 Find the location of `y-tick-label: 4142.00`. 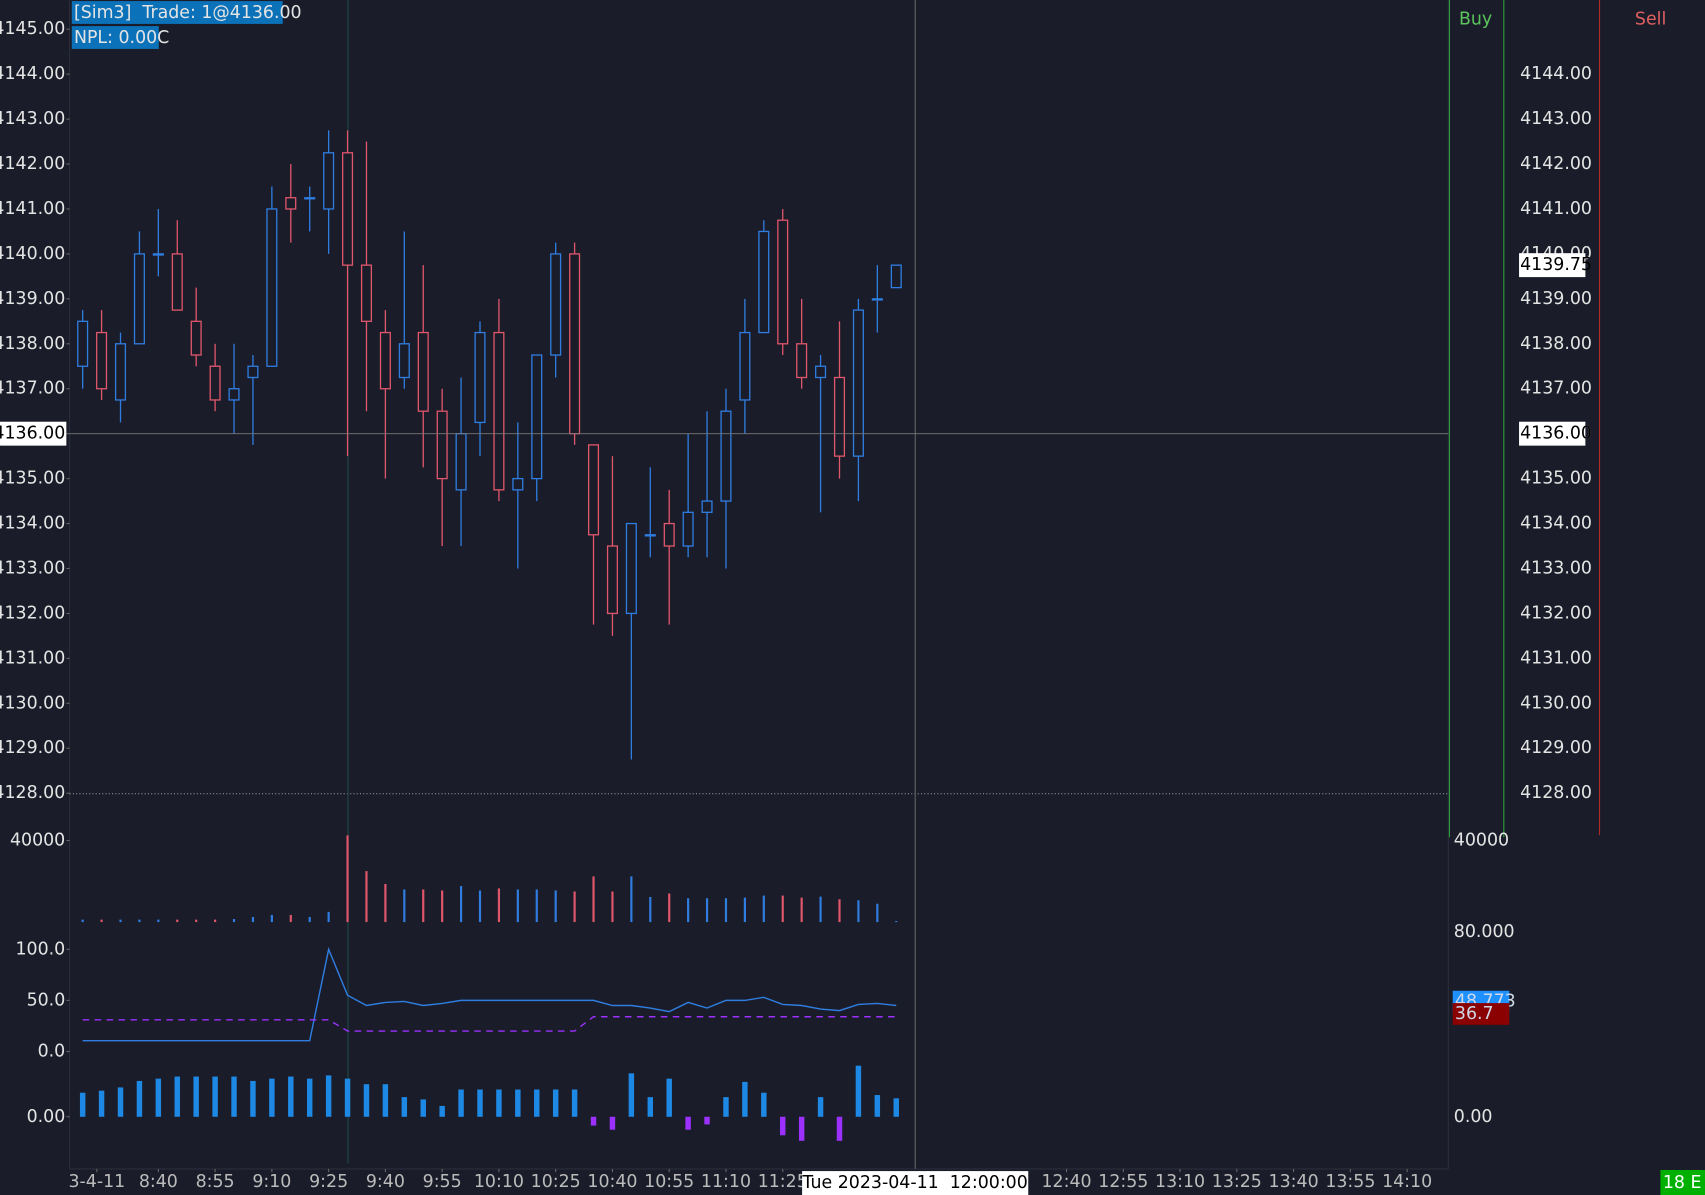

y-tick-label: 4142.00 is located at coordinates (32, 164).